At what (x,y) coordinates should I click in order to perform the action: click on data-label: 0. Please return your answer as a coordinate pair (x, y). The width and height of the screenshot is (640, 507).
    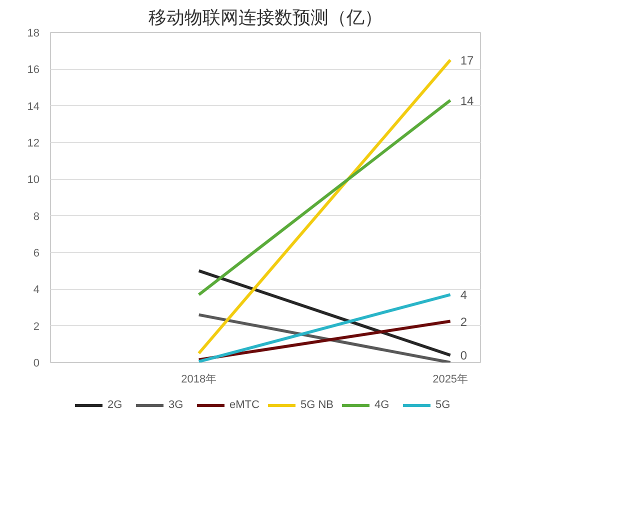
    Looking at the image, I should click on (464, 355).